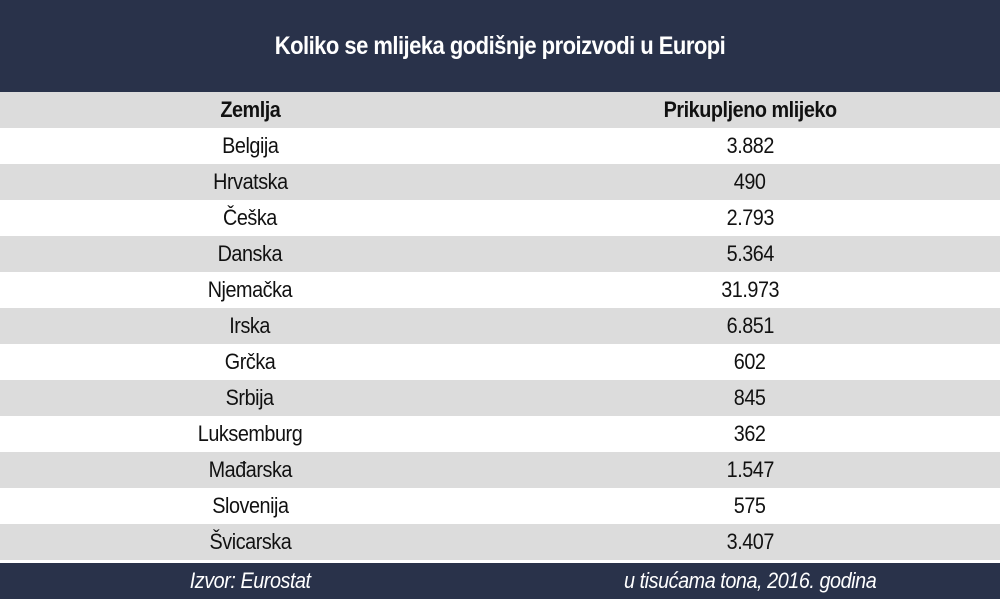 This screenshot has width=1000, height=599. What do you see at coordinates (500, 290) in the screenshot?
I see `table-row: Njemačka 31.973` at bounding box center [500, 290].